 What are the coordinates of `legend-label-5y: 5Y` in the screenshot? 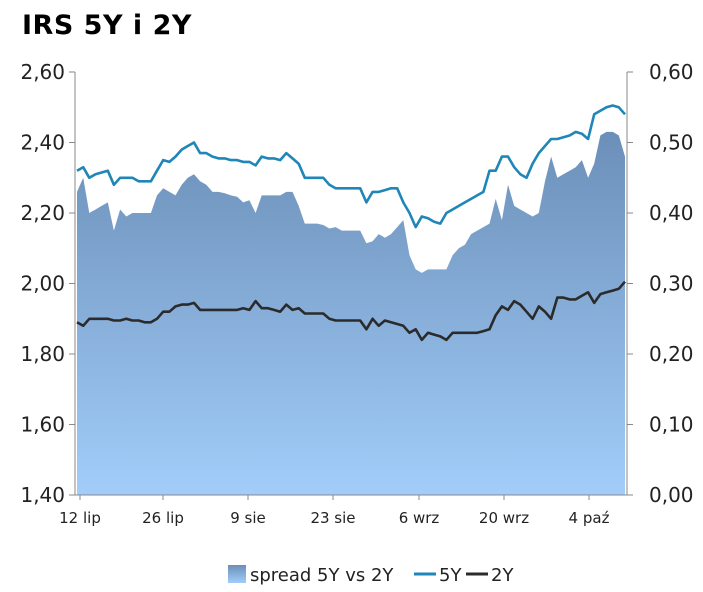 It's located at (450, 575).